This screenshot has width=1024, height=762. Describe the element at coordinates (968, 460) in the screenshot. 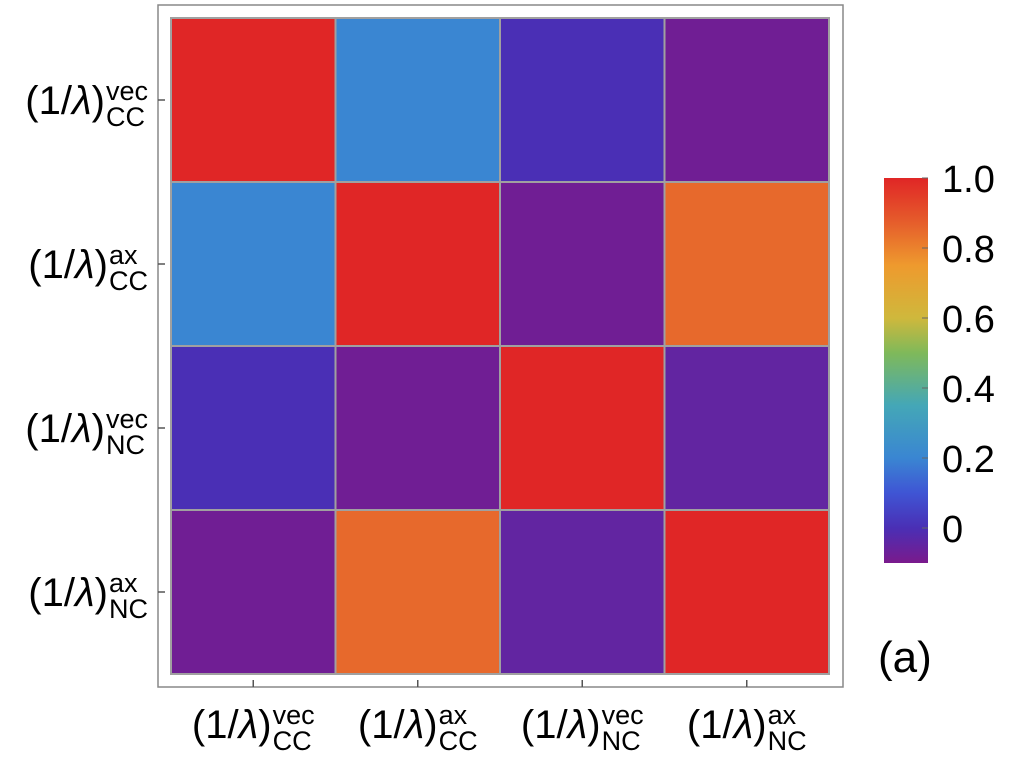

I see `colorbar-tick-label-4: 0.2` at that location.